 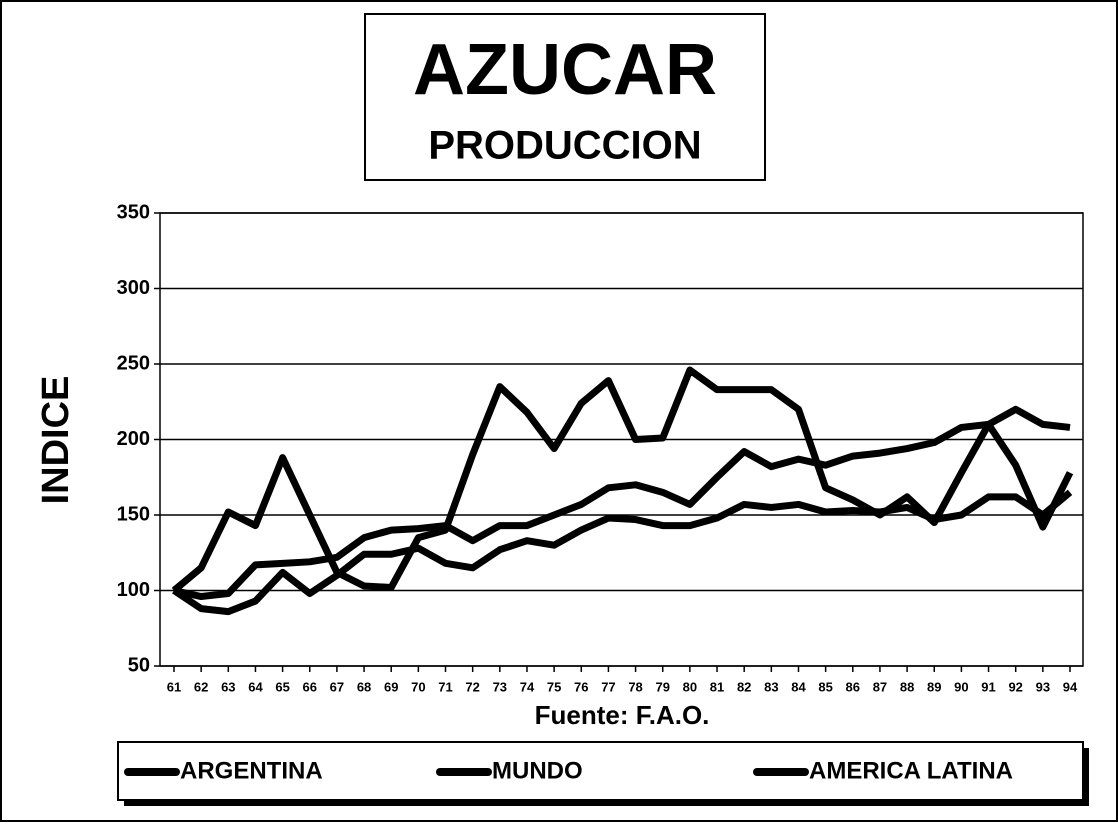 I want to click on chart-title: AZUCAR, so click(x=565, y=70).